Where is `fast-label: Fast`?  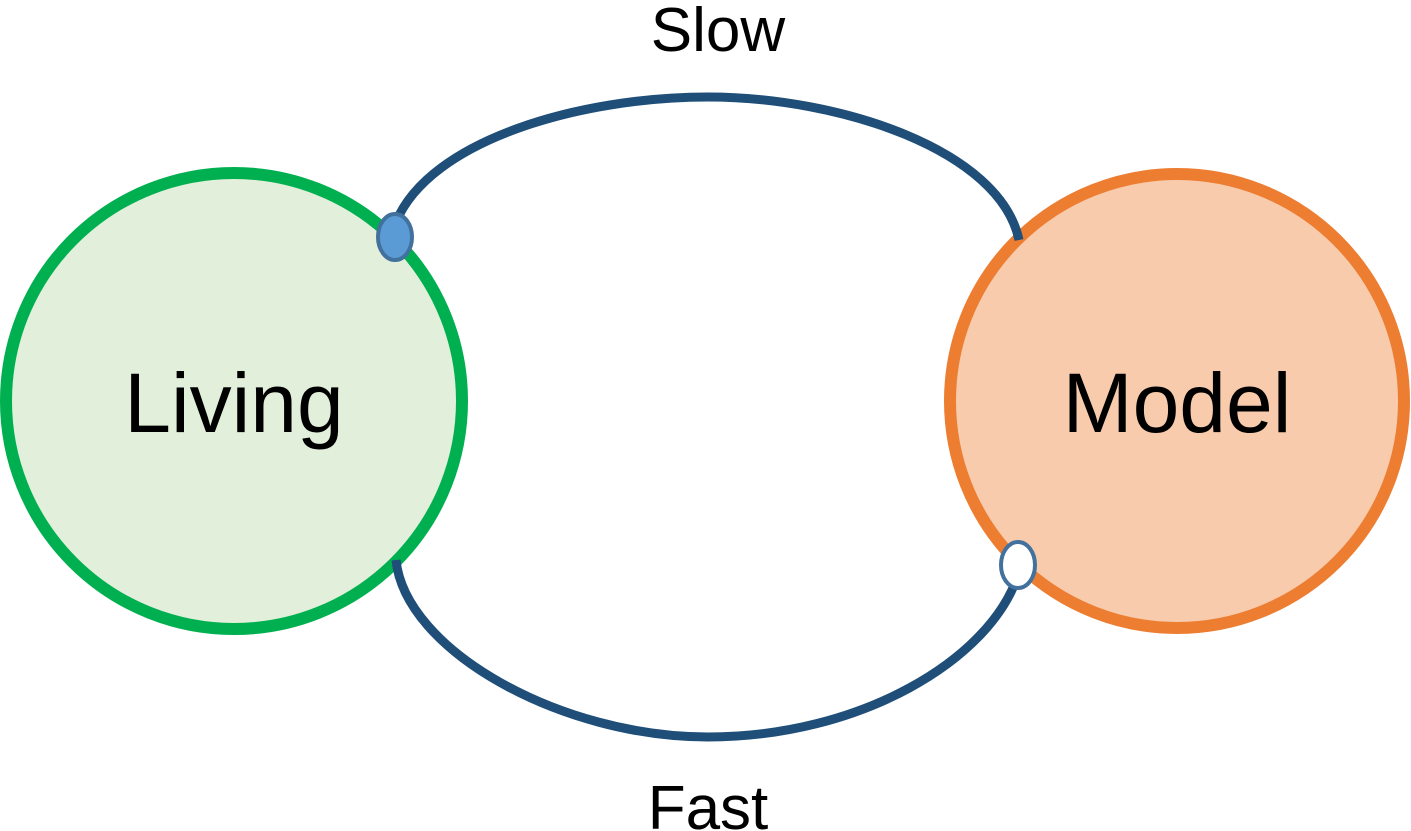 fast-label: Fast is located at coordinates (708, 802).